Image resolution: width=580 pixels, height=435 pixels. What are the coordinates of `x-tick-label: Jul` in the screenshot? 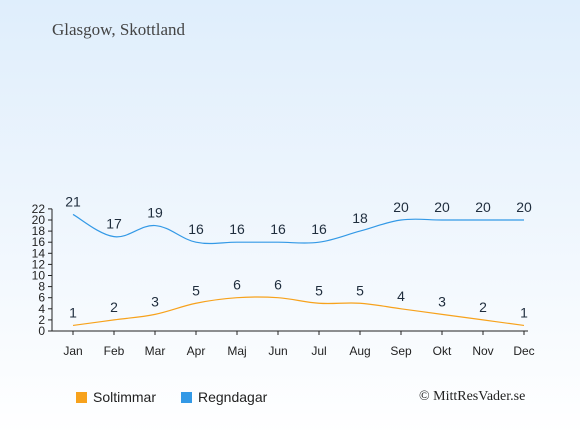 It's located at (318, 351).